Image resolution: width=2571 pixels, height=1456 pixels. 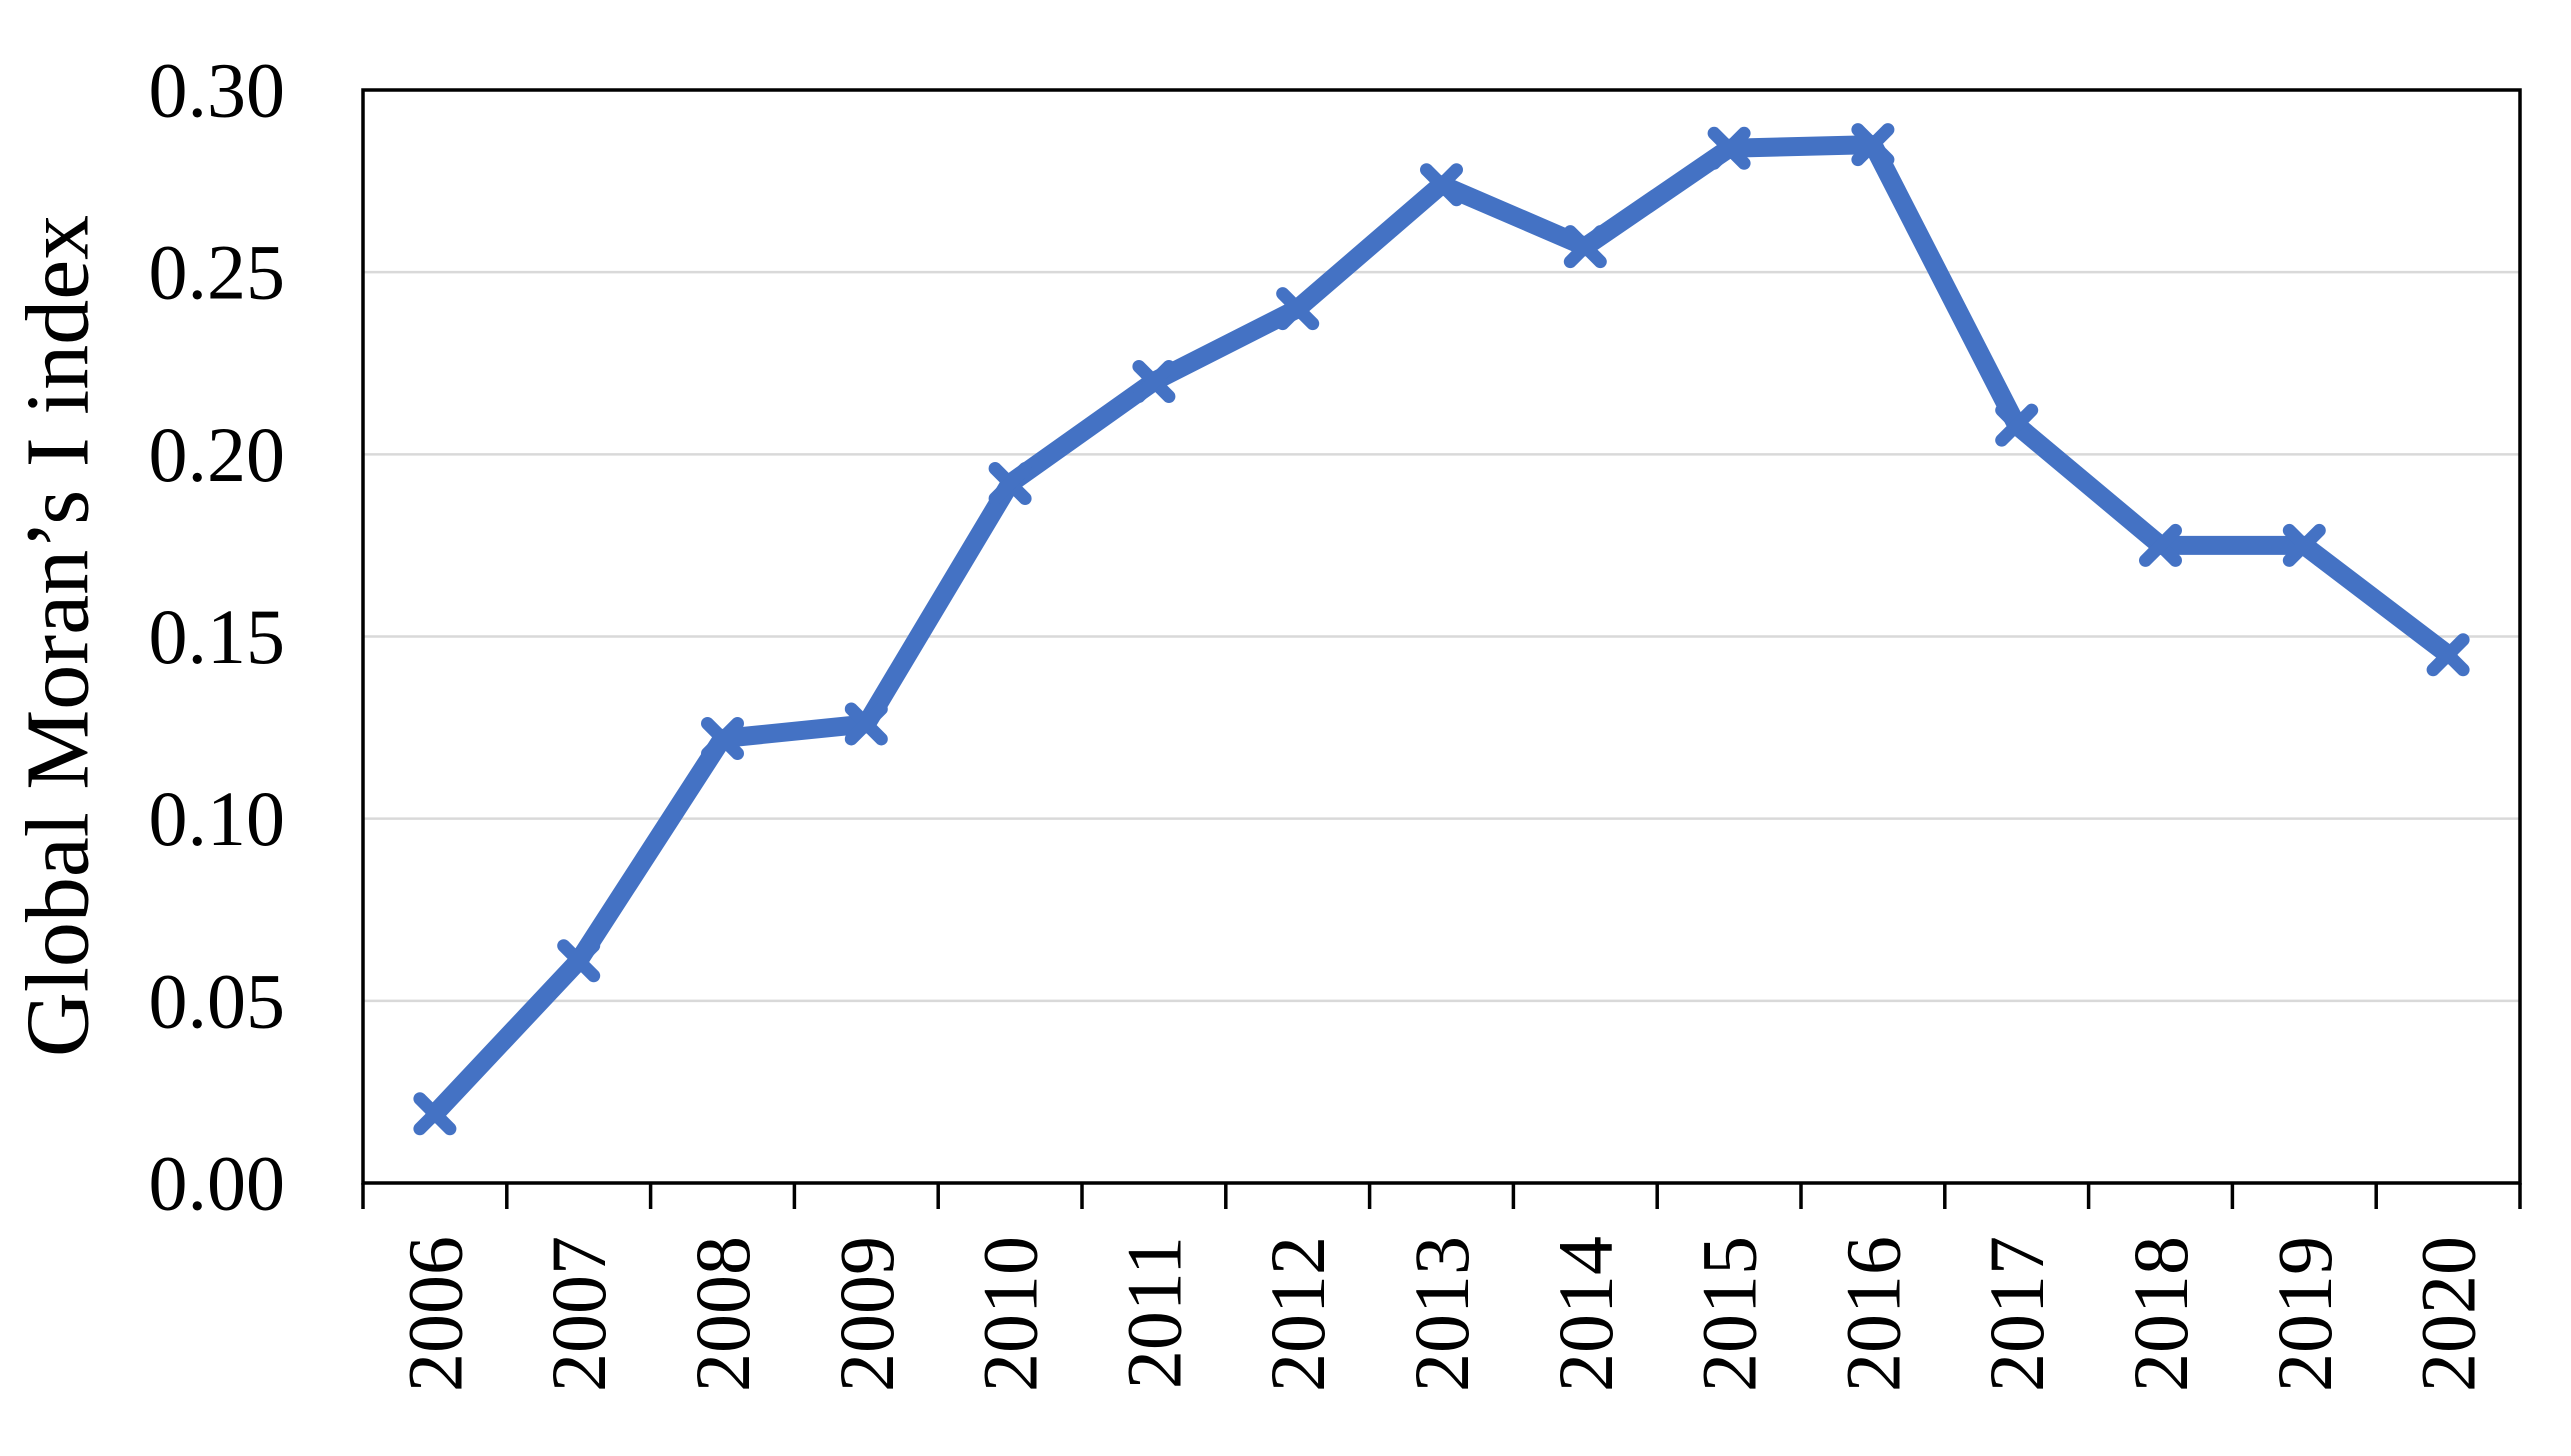 What do you see at coordinates (578, 1314) in the screenshot?
I see `x-tick-label: 2007` at bounding box center [578, 1314].